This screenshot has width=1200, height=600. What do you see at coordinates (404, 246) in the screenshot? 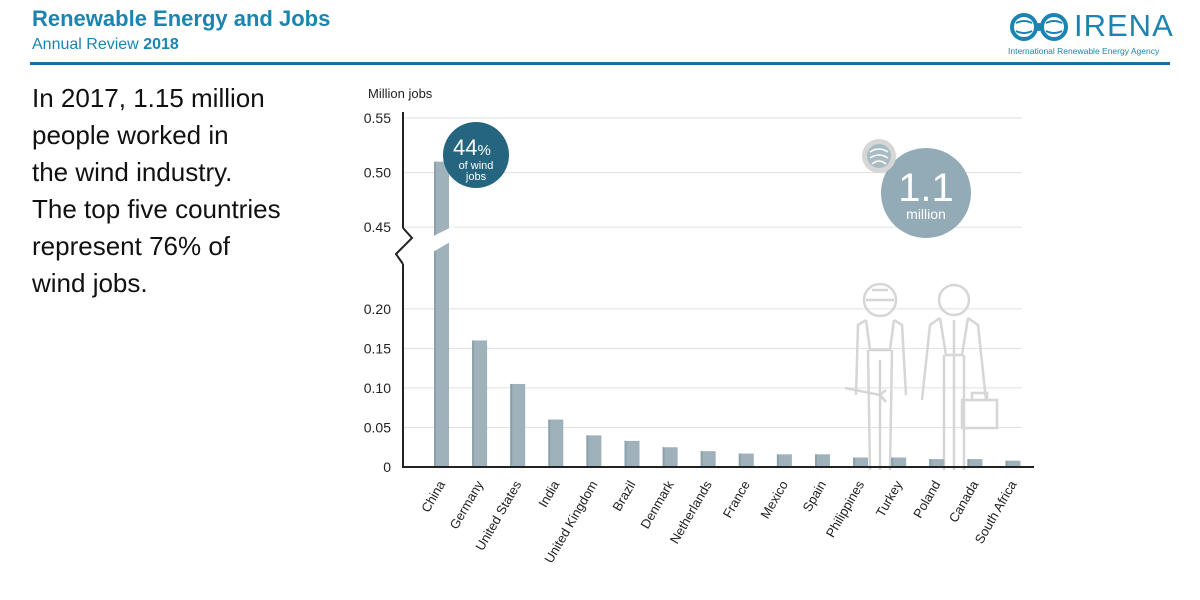
I see `axis-break-mark` at bounding box center [404, 246].